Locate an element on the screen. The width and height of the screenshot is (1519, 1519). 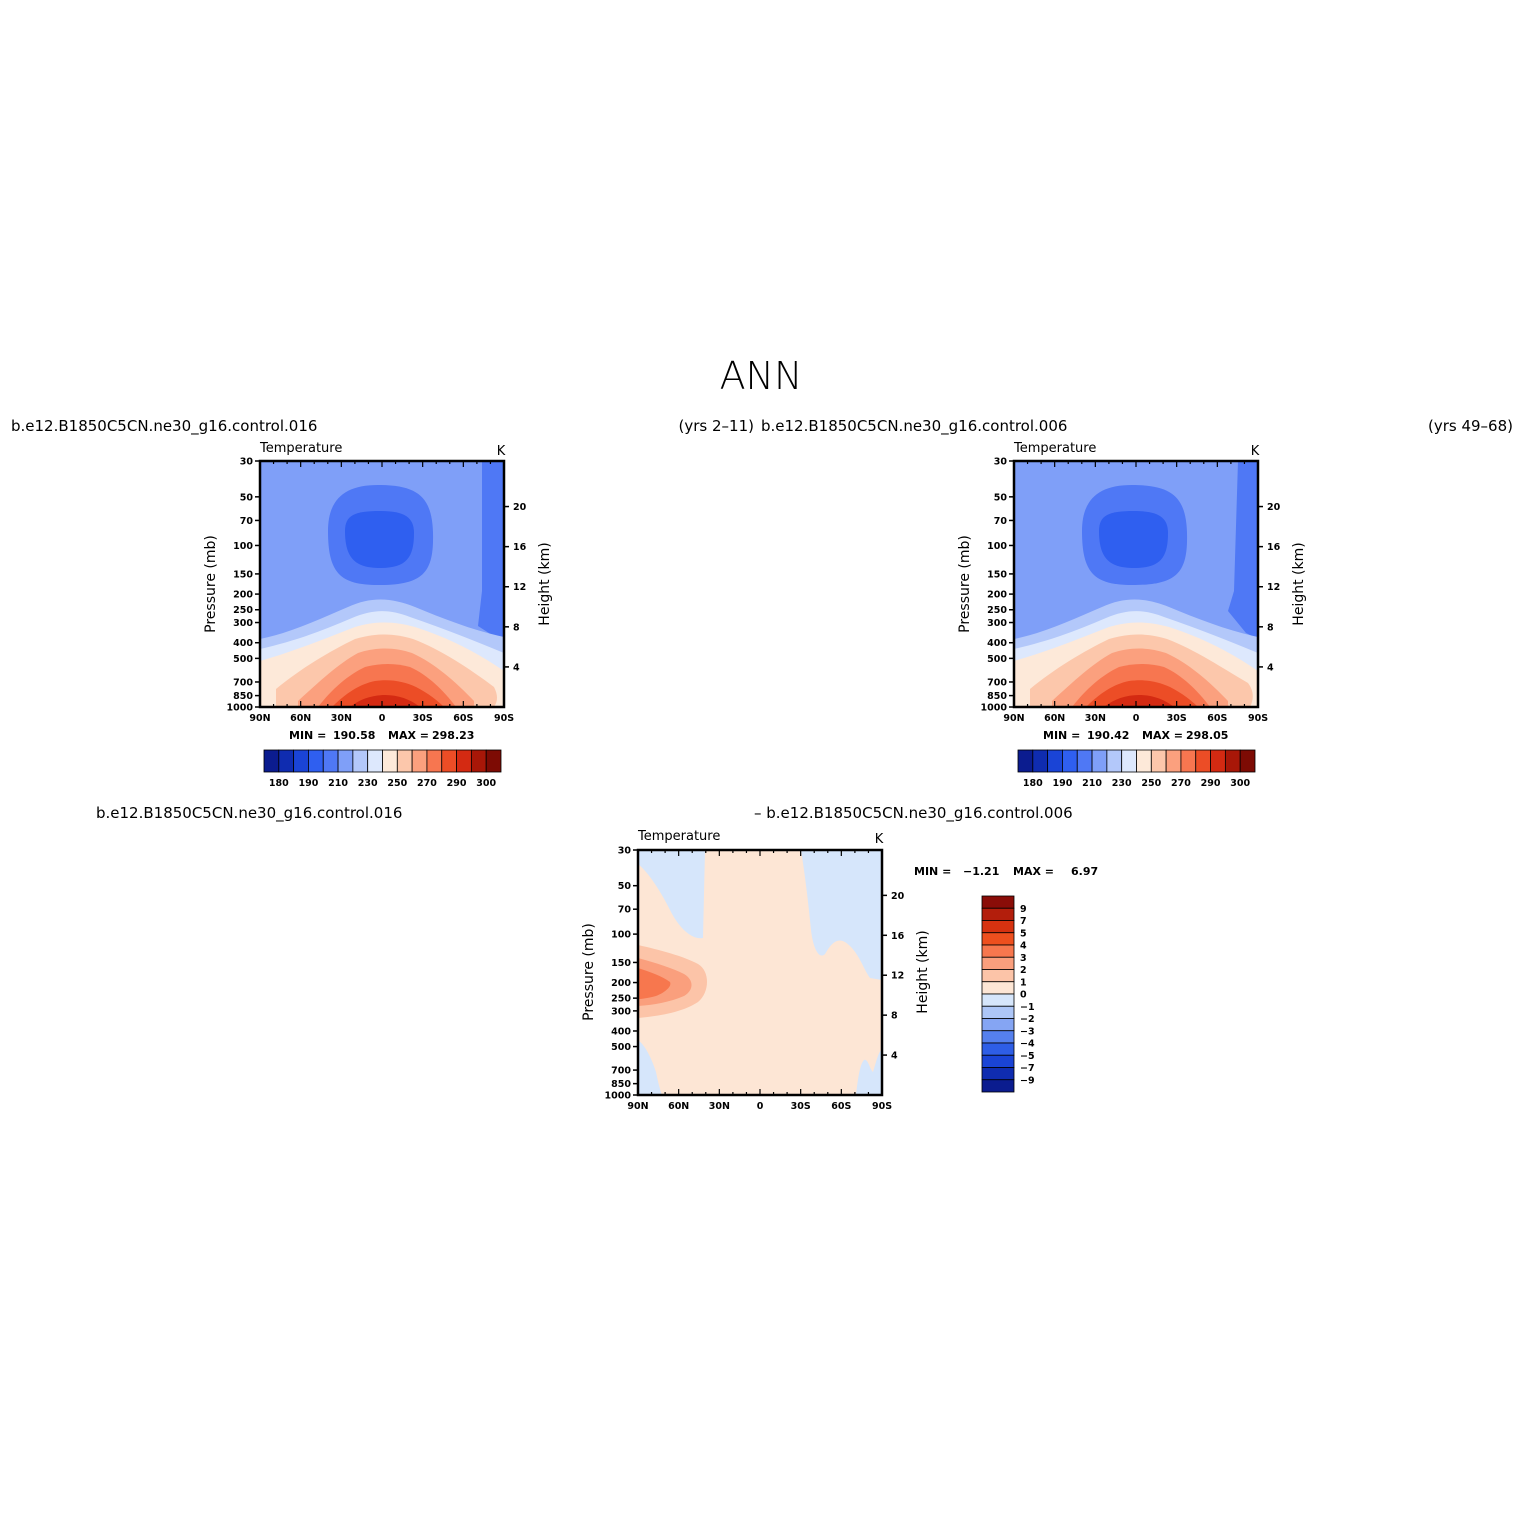
y-tick-label: 150 is located at coordinates (621, 963).